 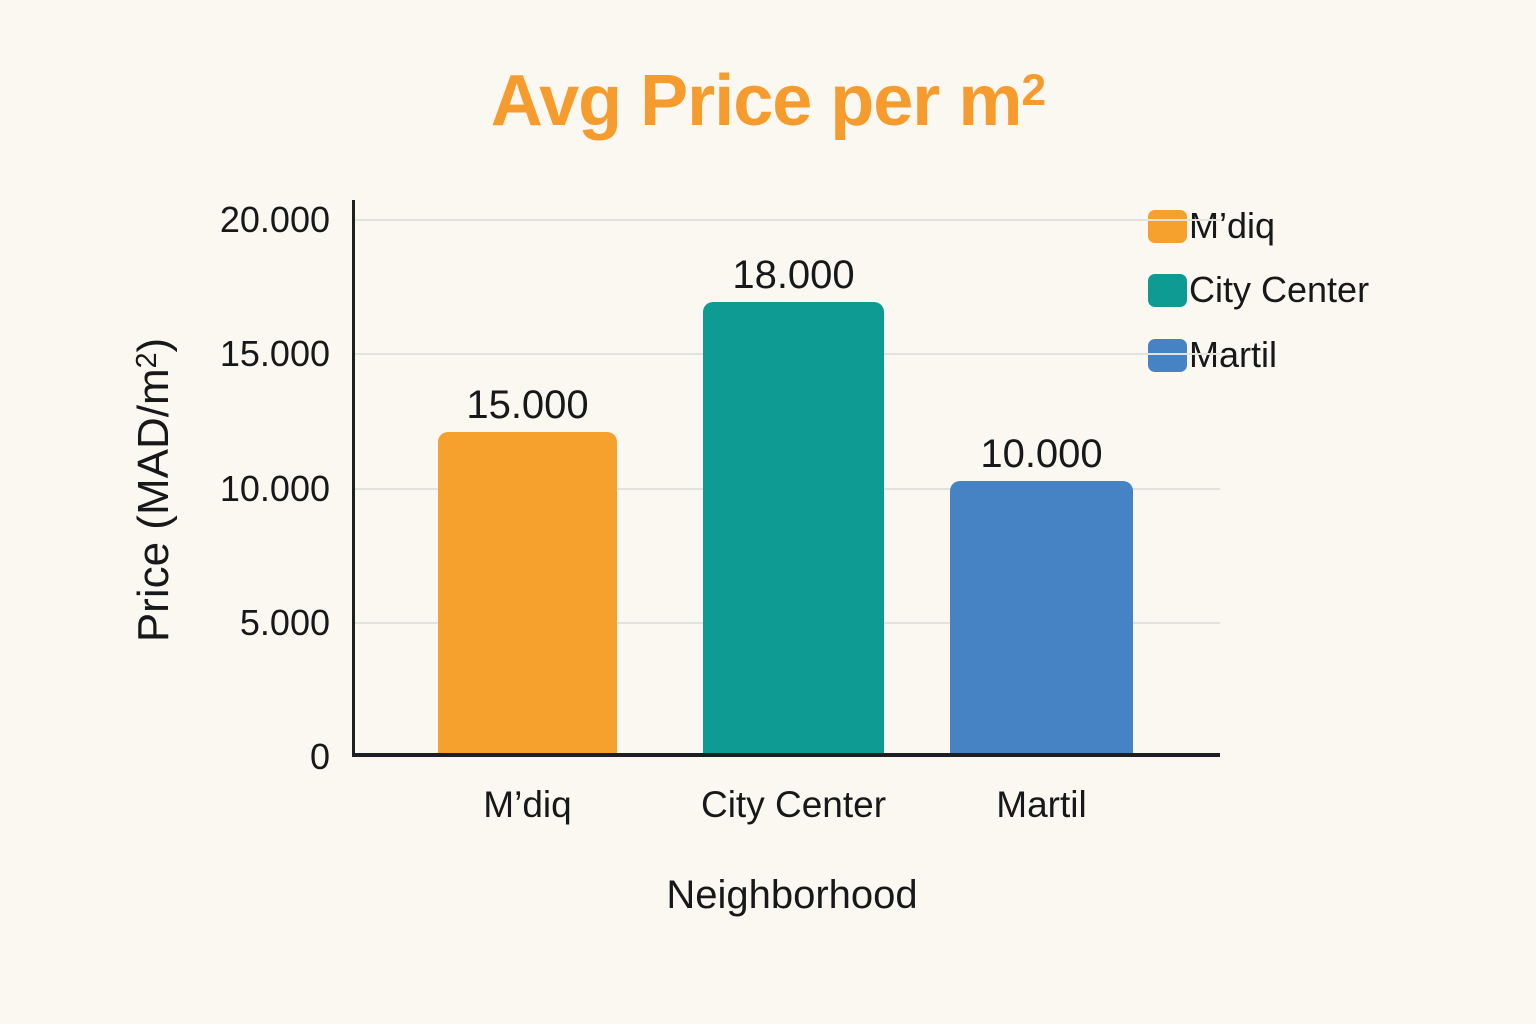 I want to click on legend-swatch-mdiq, so click(x=1167, y=226).